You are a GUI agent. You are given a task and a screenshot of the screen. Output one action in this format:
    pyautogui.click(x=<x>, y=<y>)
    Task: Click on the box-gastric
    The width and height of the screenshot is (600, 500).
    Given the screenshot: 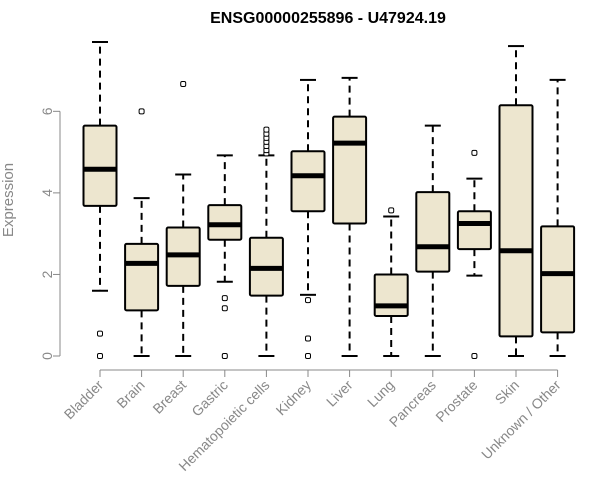 What is the action you would take?
    pyautogui.click(x=225, y=256)
    